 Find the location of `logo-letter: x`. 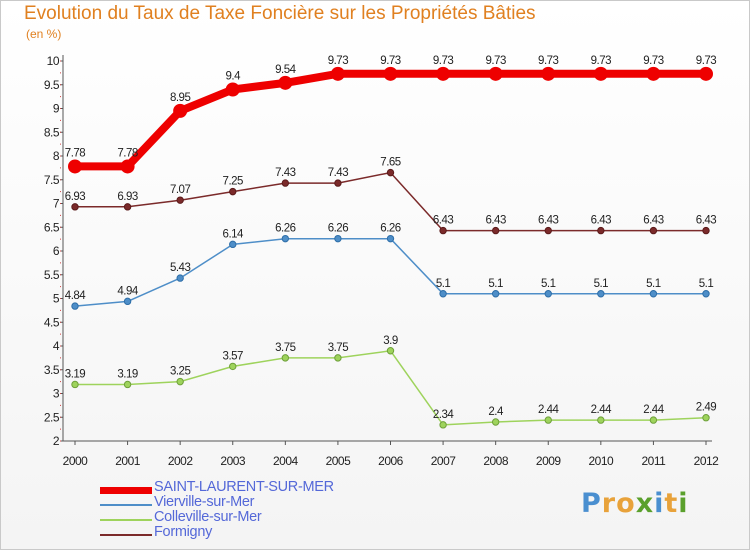

logo-letter: x is located at coordinates (645, 503).